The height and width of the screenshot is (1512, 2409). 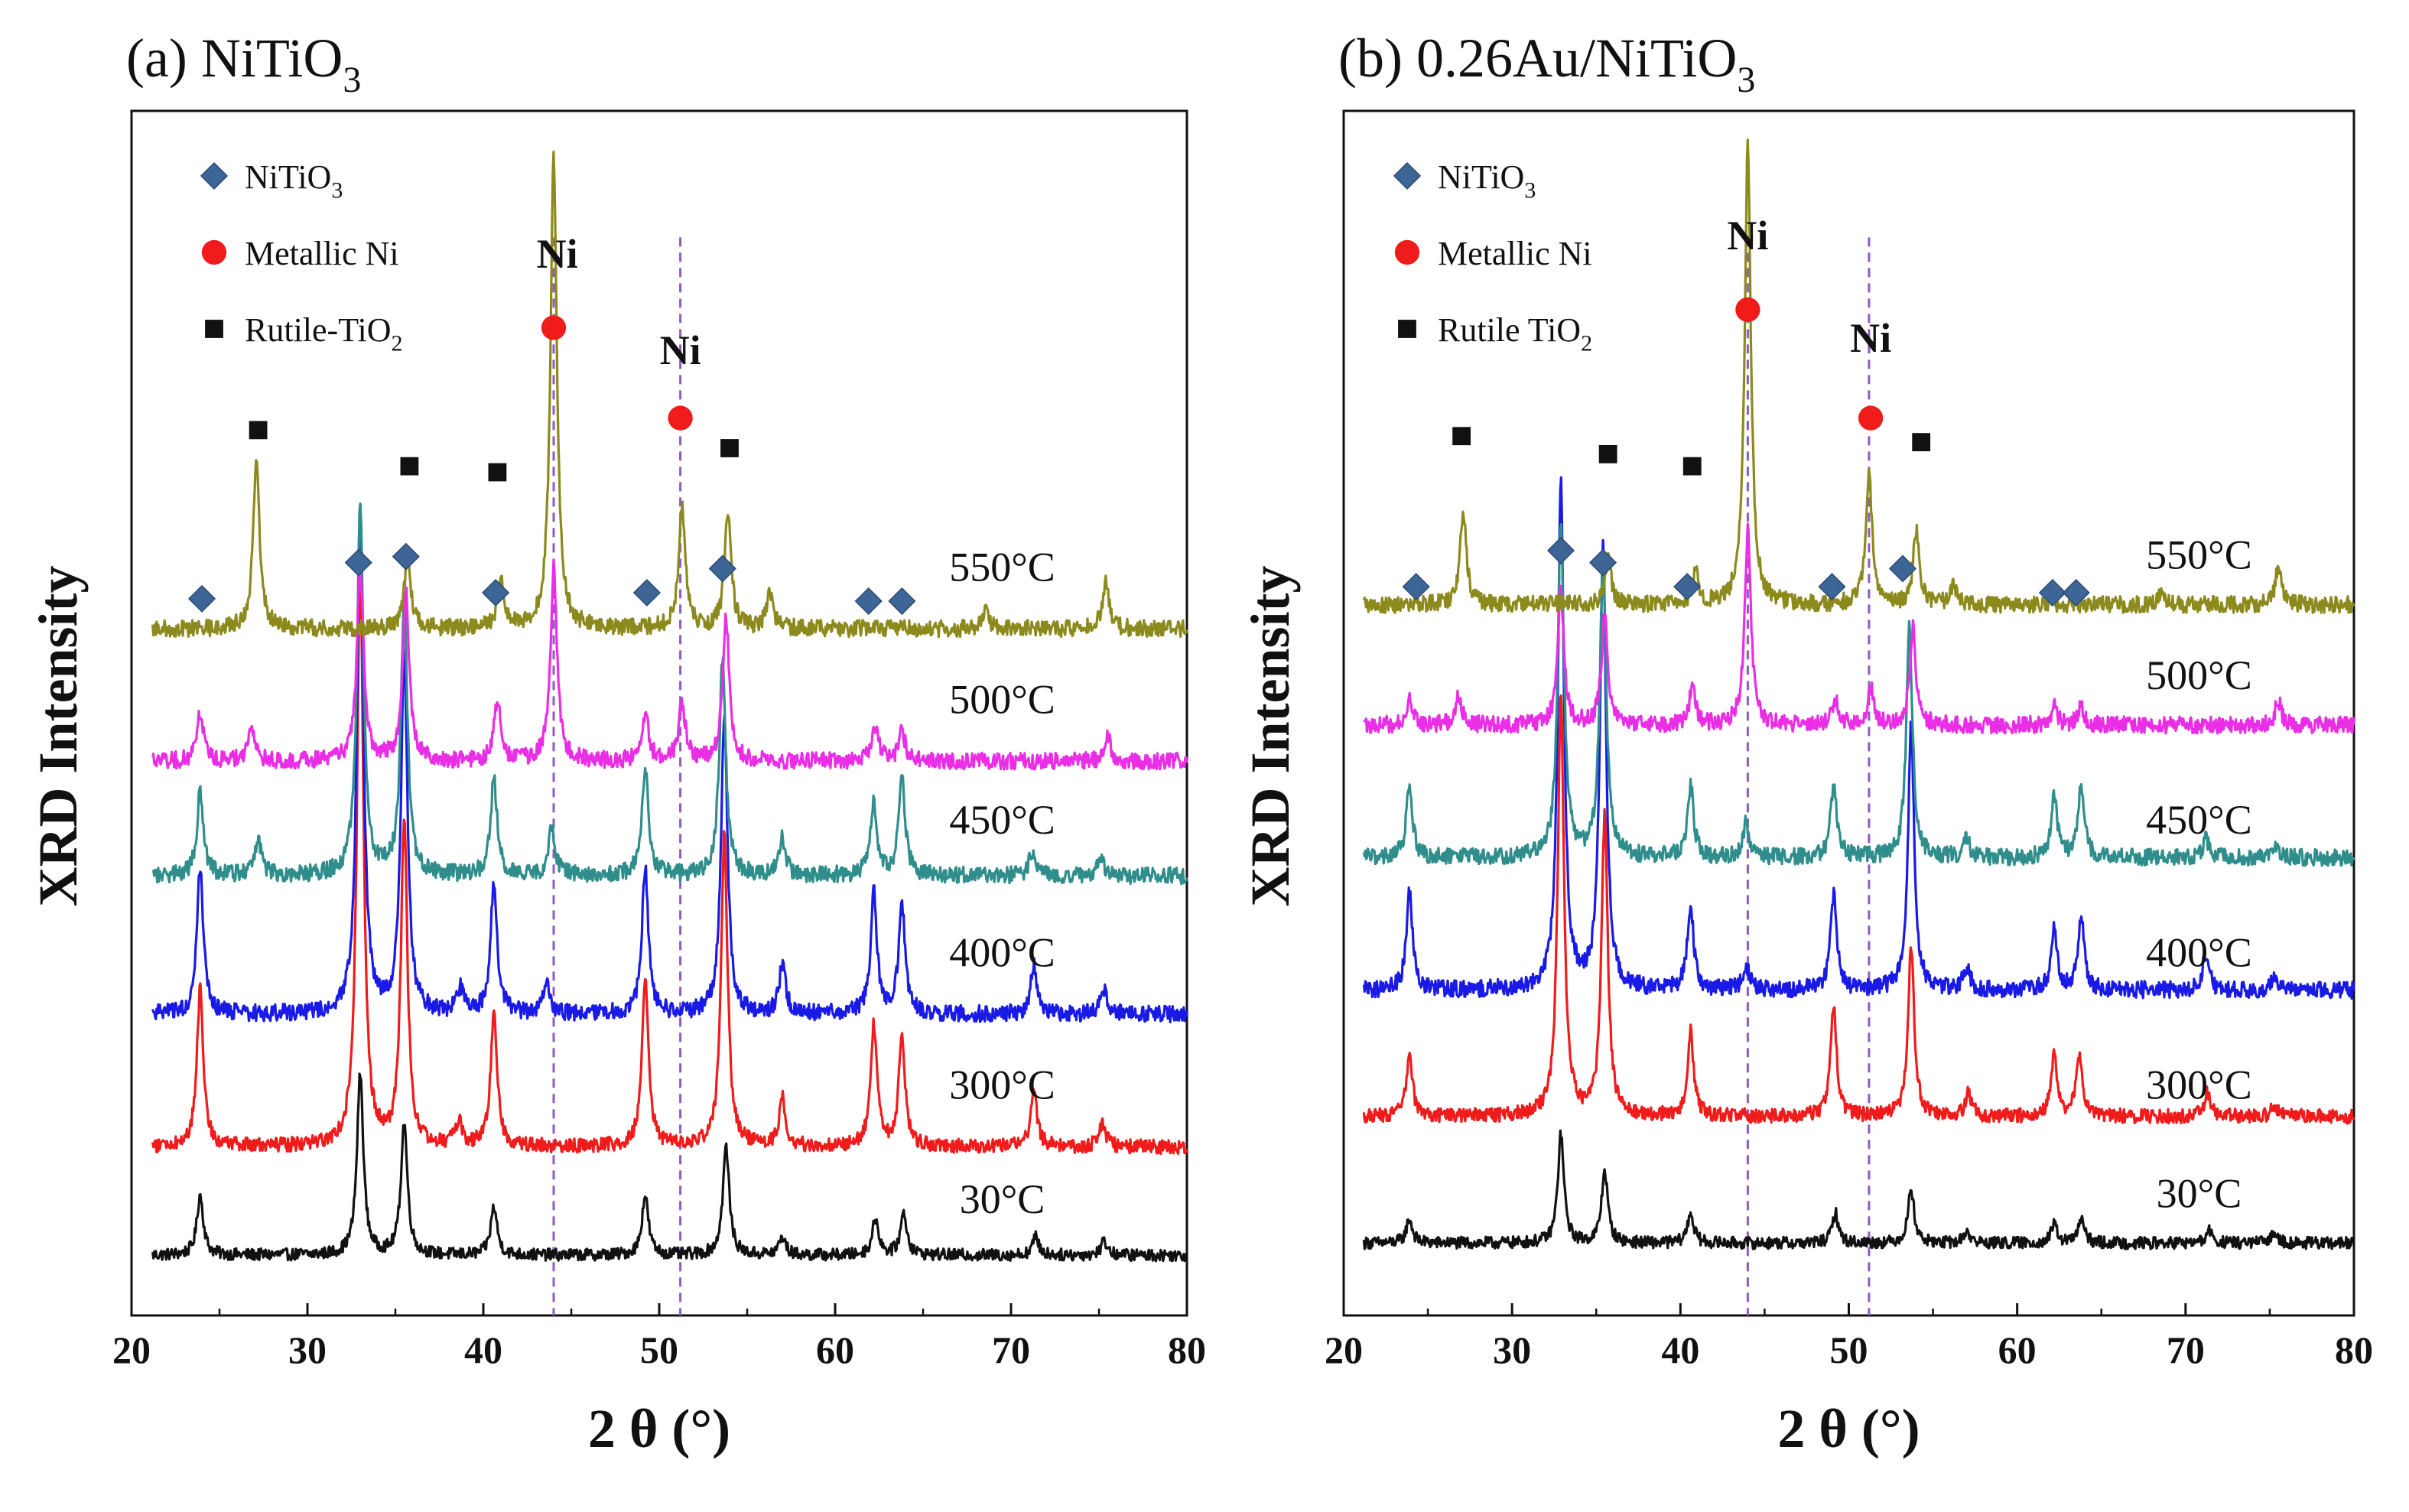 What do you see at coordinates (1849, 1350) in the screenshot?
I see `x-tick-label: 50` at bounding box center [1849, 1350].